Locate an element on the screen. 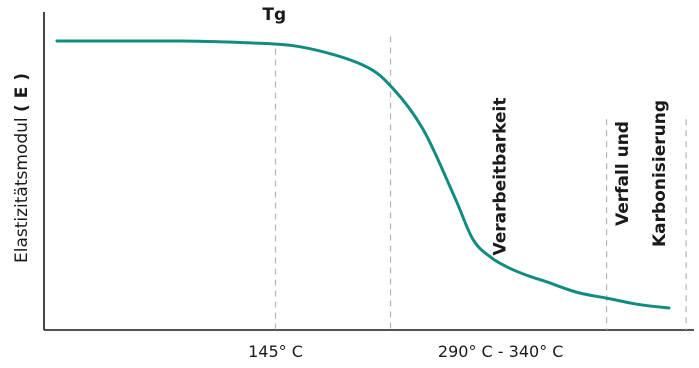 The width and height of the screenshot is (699, 368). y-axis-label-main: Elastizitätsmodul is located at coordinates (22, 190).